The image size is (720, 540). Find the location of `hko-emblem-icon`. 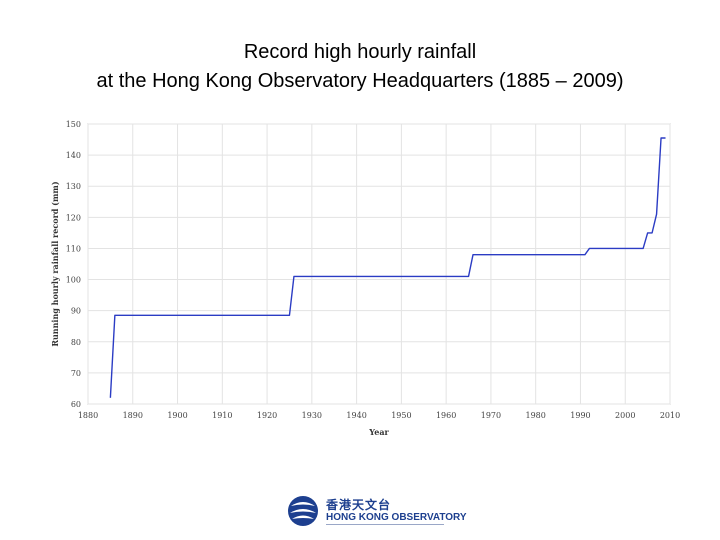

hko-emblem-icon is located at coordinates (303, 511).